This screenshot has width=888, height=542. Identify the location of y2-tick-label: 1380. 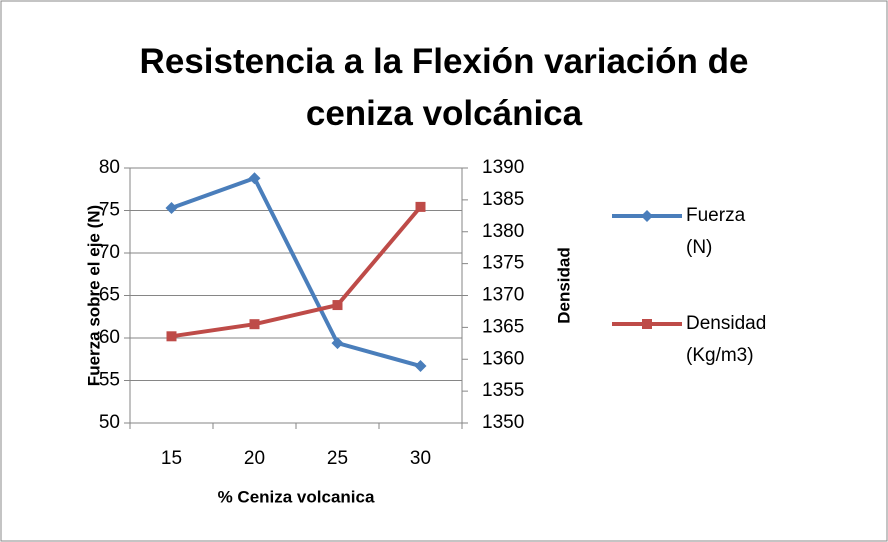
(503, 231).